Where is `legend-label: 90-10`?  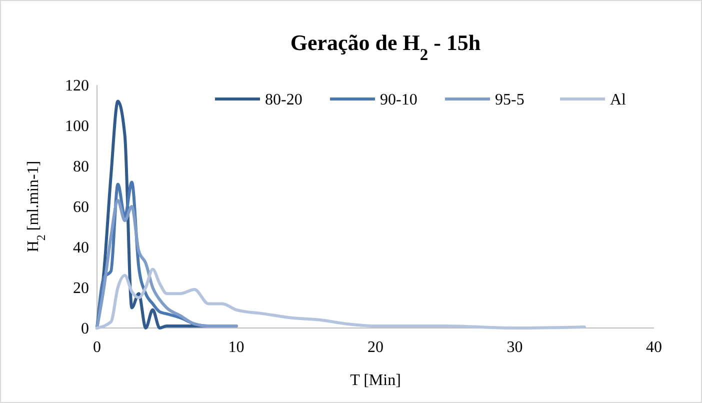
legend-label: 90-10 is located at coordinates (399, 100).